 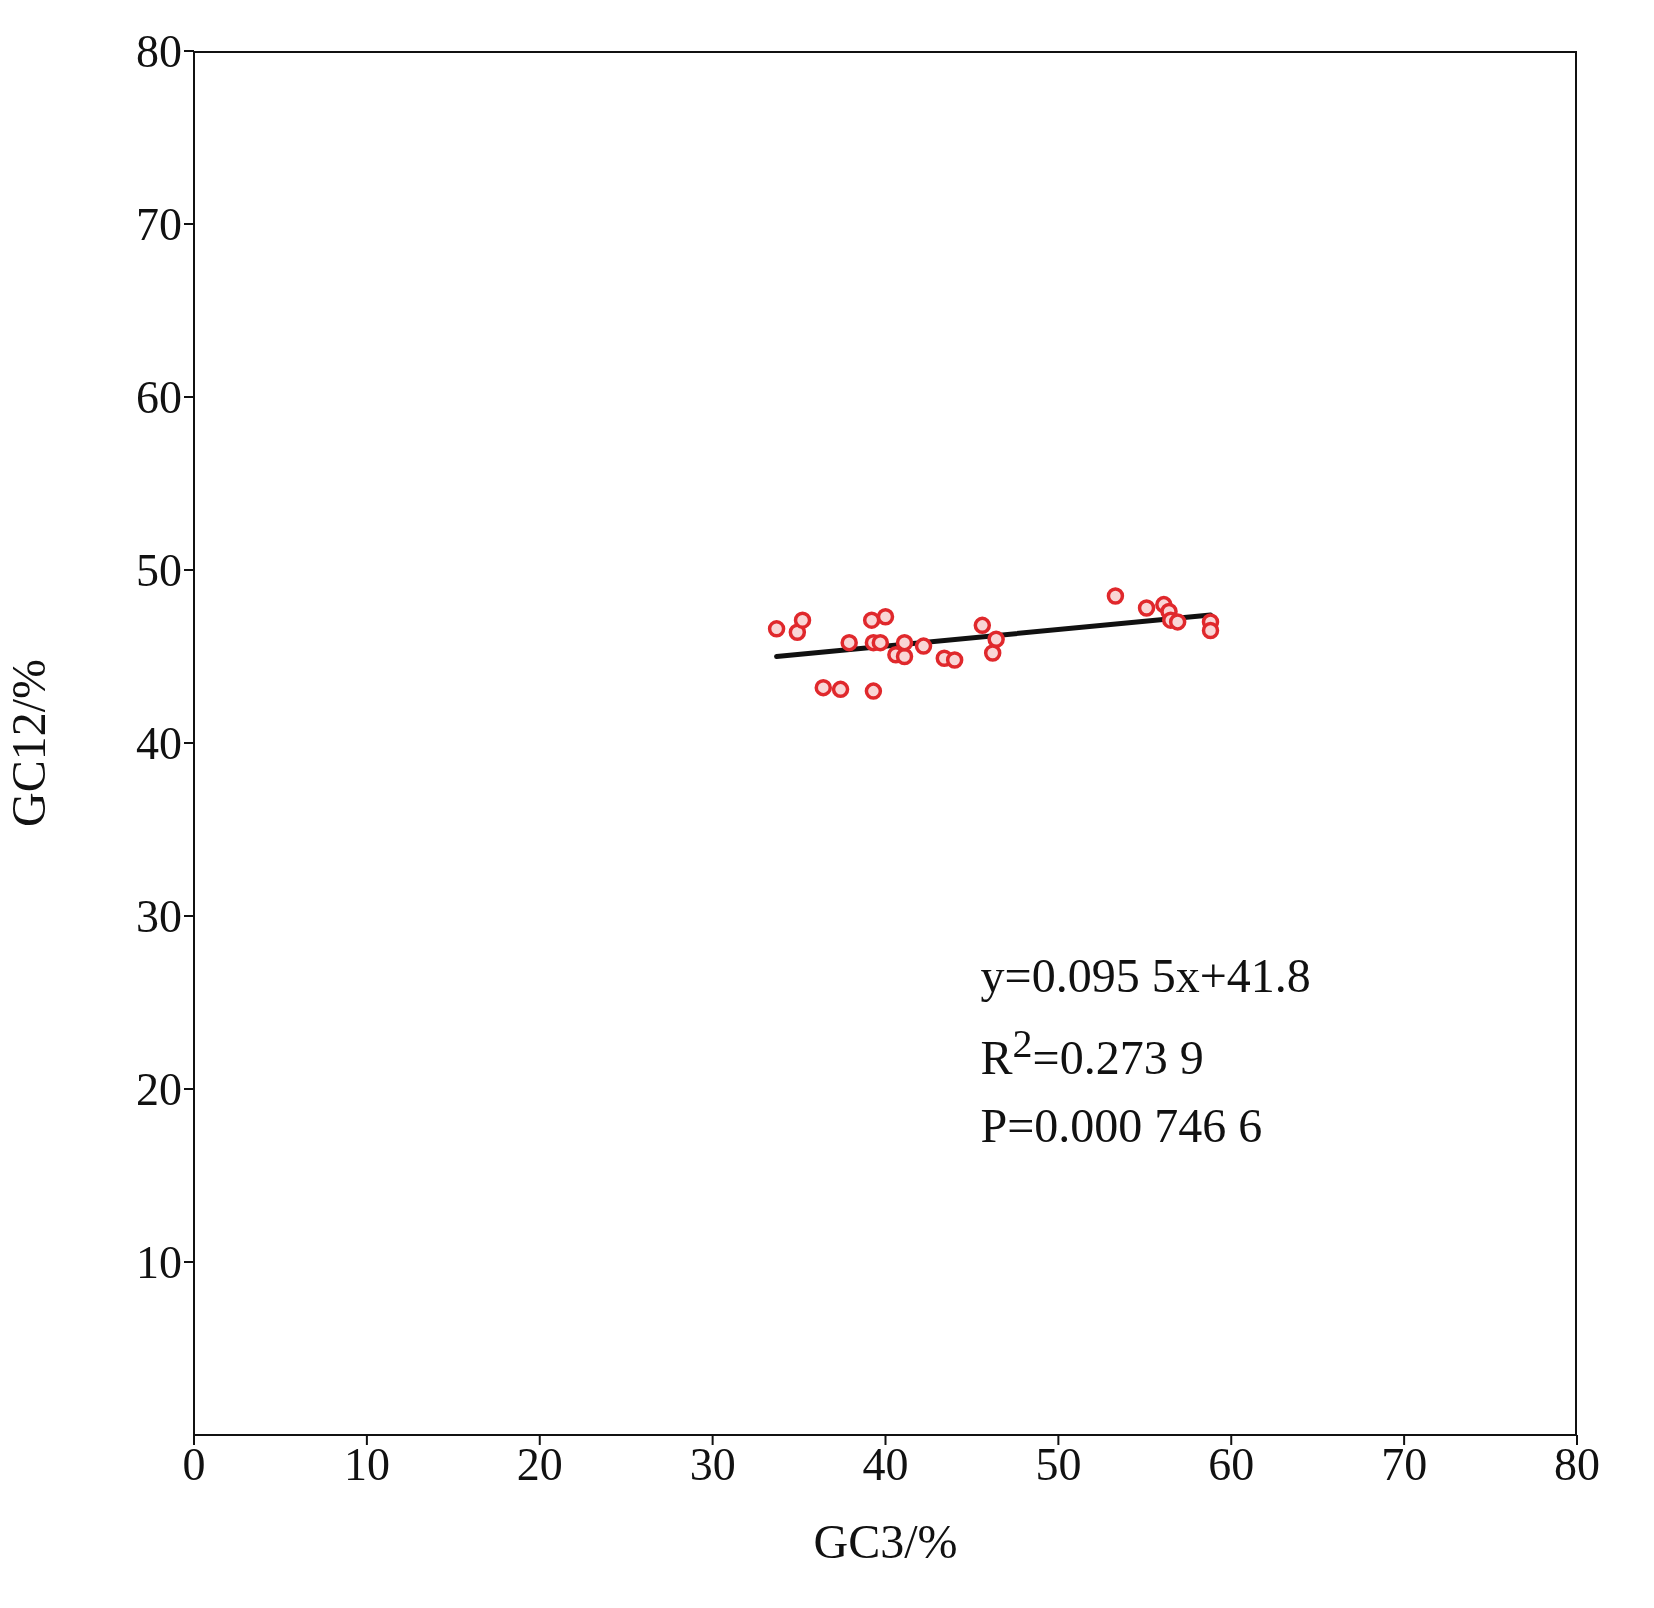 What do you see at coordinates (29, 743) in the screenshot?
I see `y-axis-title: GC12/%` at bounding box center [29, 743].